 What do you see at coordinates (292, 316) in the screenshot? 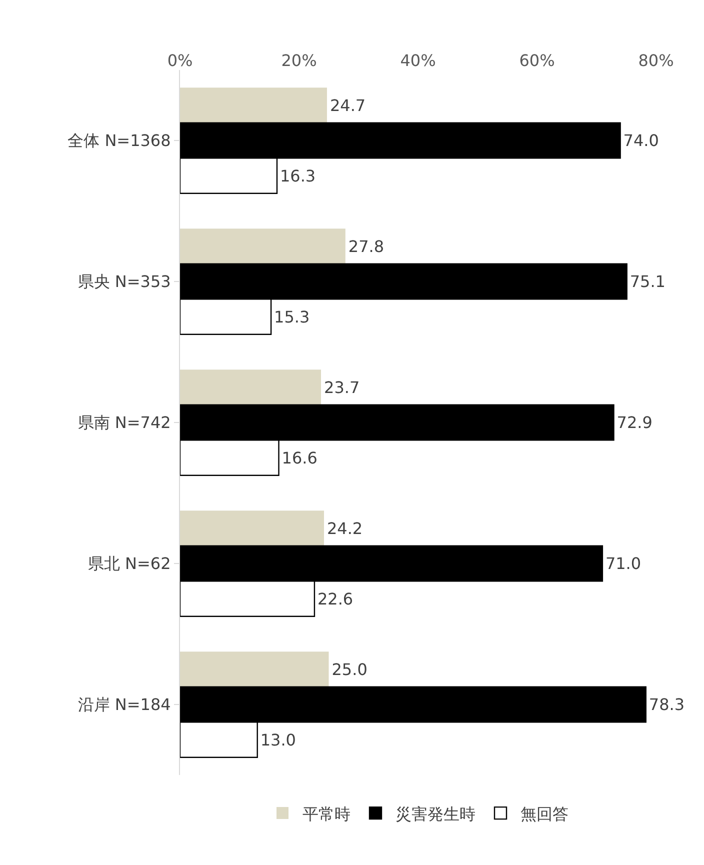
I see `data-label: 15.3` at bounding box center [292, 316].